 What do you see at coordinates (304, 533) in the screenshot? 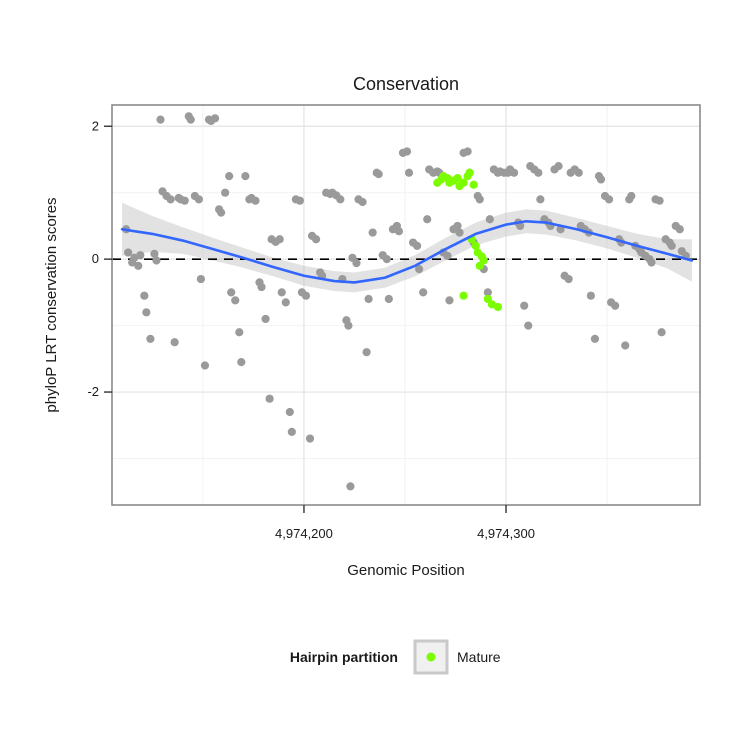
I see `x-tick-label: 4,974,200` at bounding box center [304, 533].